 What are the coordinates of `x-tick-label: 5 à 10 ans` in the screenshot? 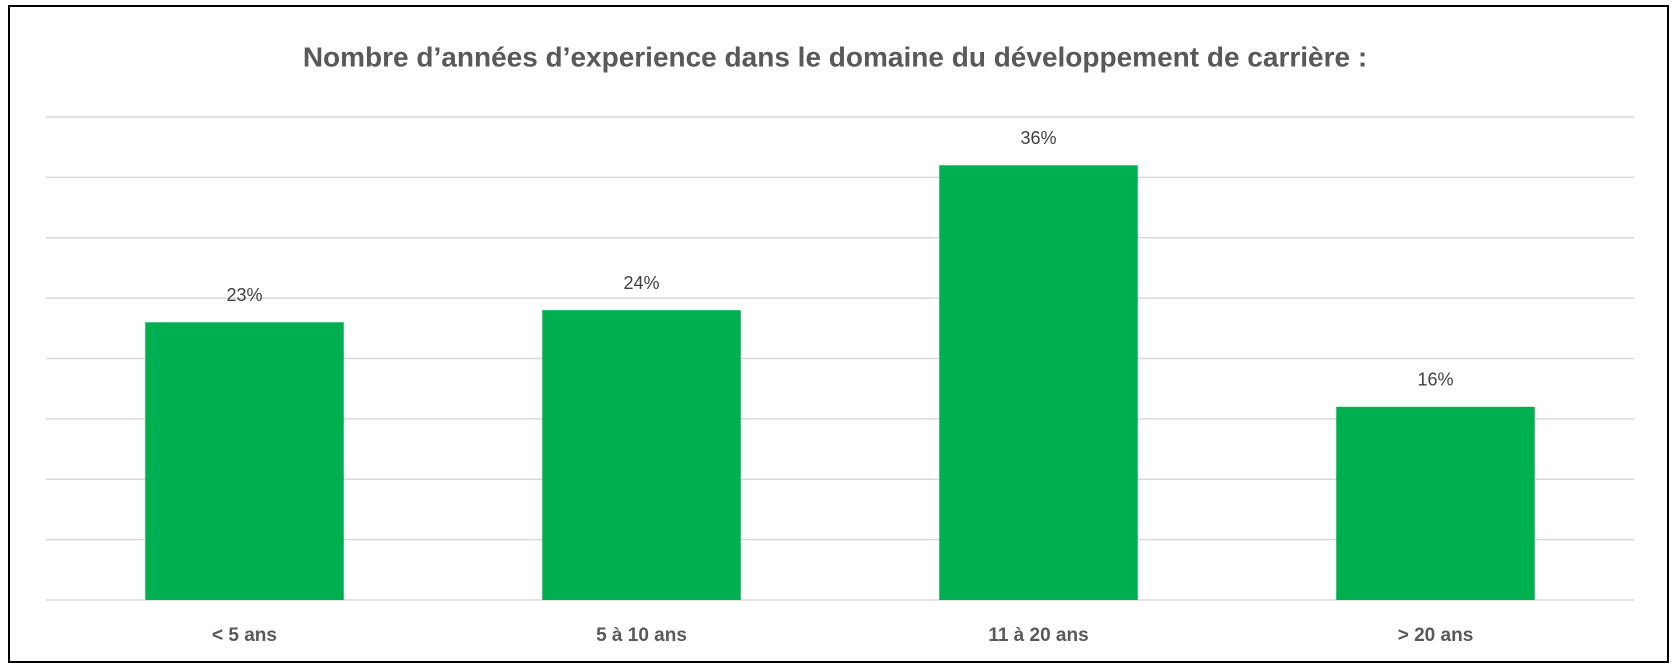 It's located at (641, 635).